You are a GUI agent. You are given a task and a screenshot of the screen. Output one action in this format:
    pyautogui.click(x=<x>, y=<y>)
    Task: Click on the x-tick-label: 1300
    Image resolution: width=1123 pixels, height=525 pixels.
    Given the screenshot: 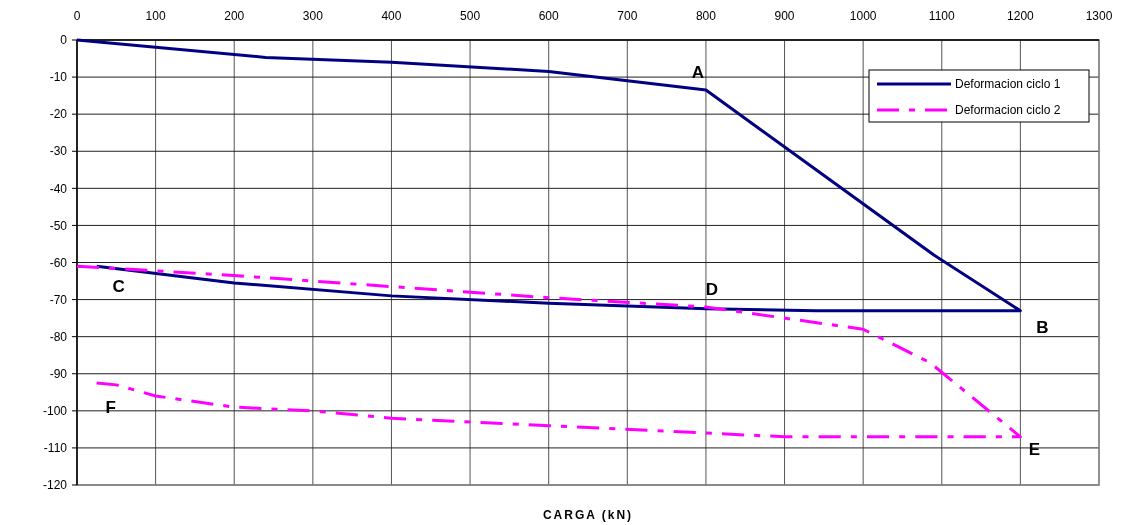 What is the action you would take?
    pyautogui.click(x=1099, y=16)
    